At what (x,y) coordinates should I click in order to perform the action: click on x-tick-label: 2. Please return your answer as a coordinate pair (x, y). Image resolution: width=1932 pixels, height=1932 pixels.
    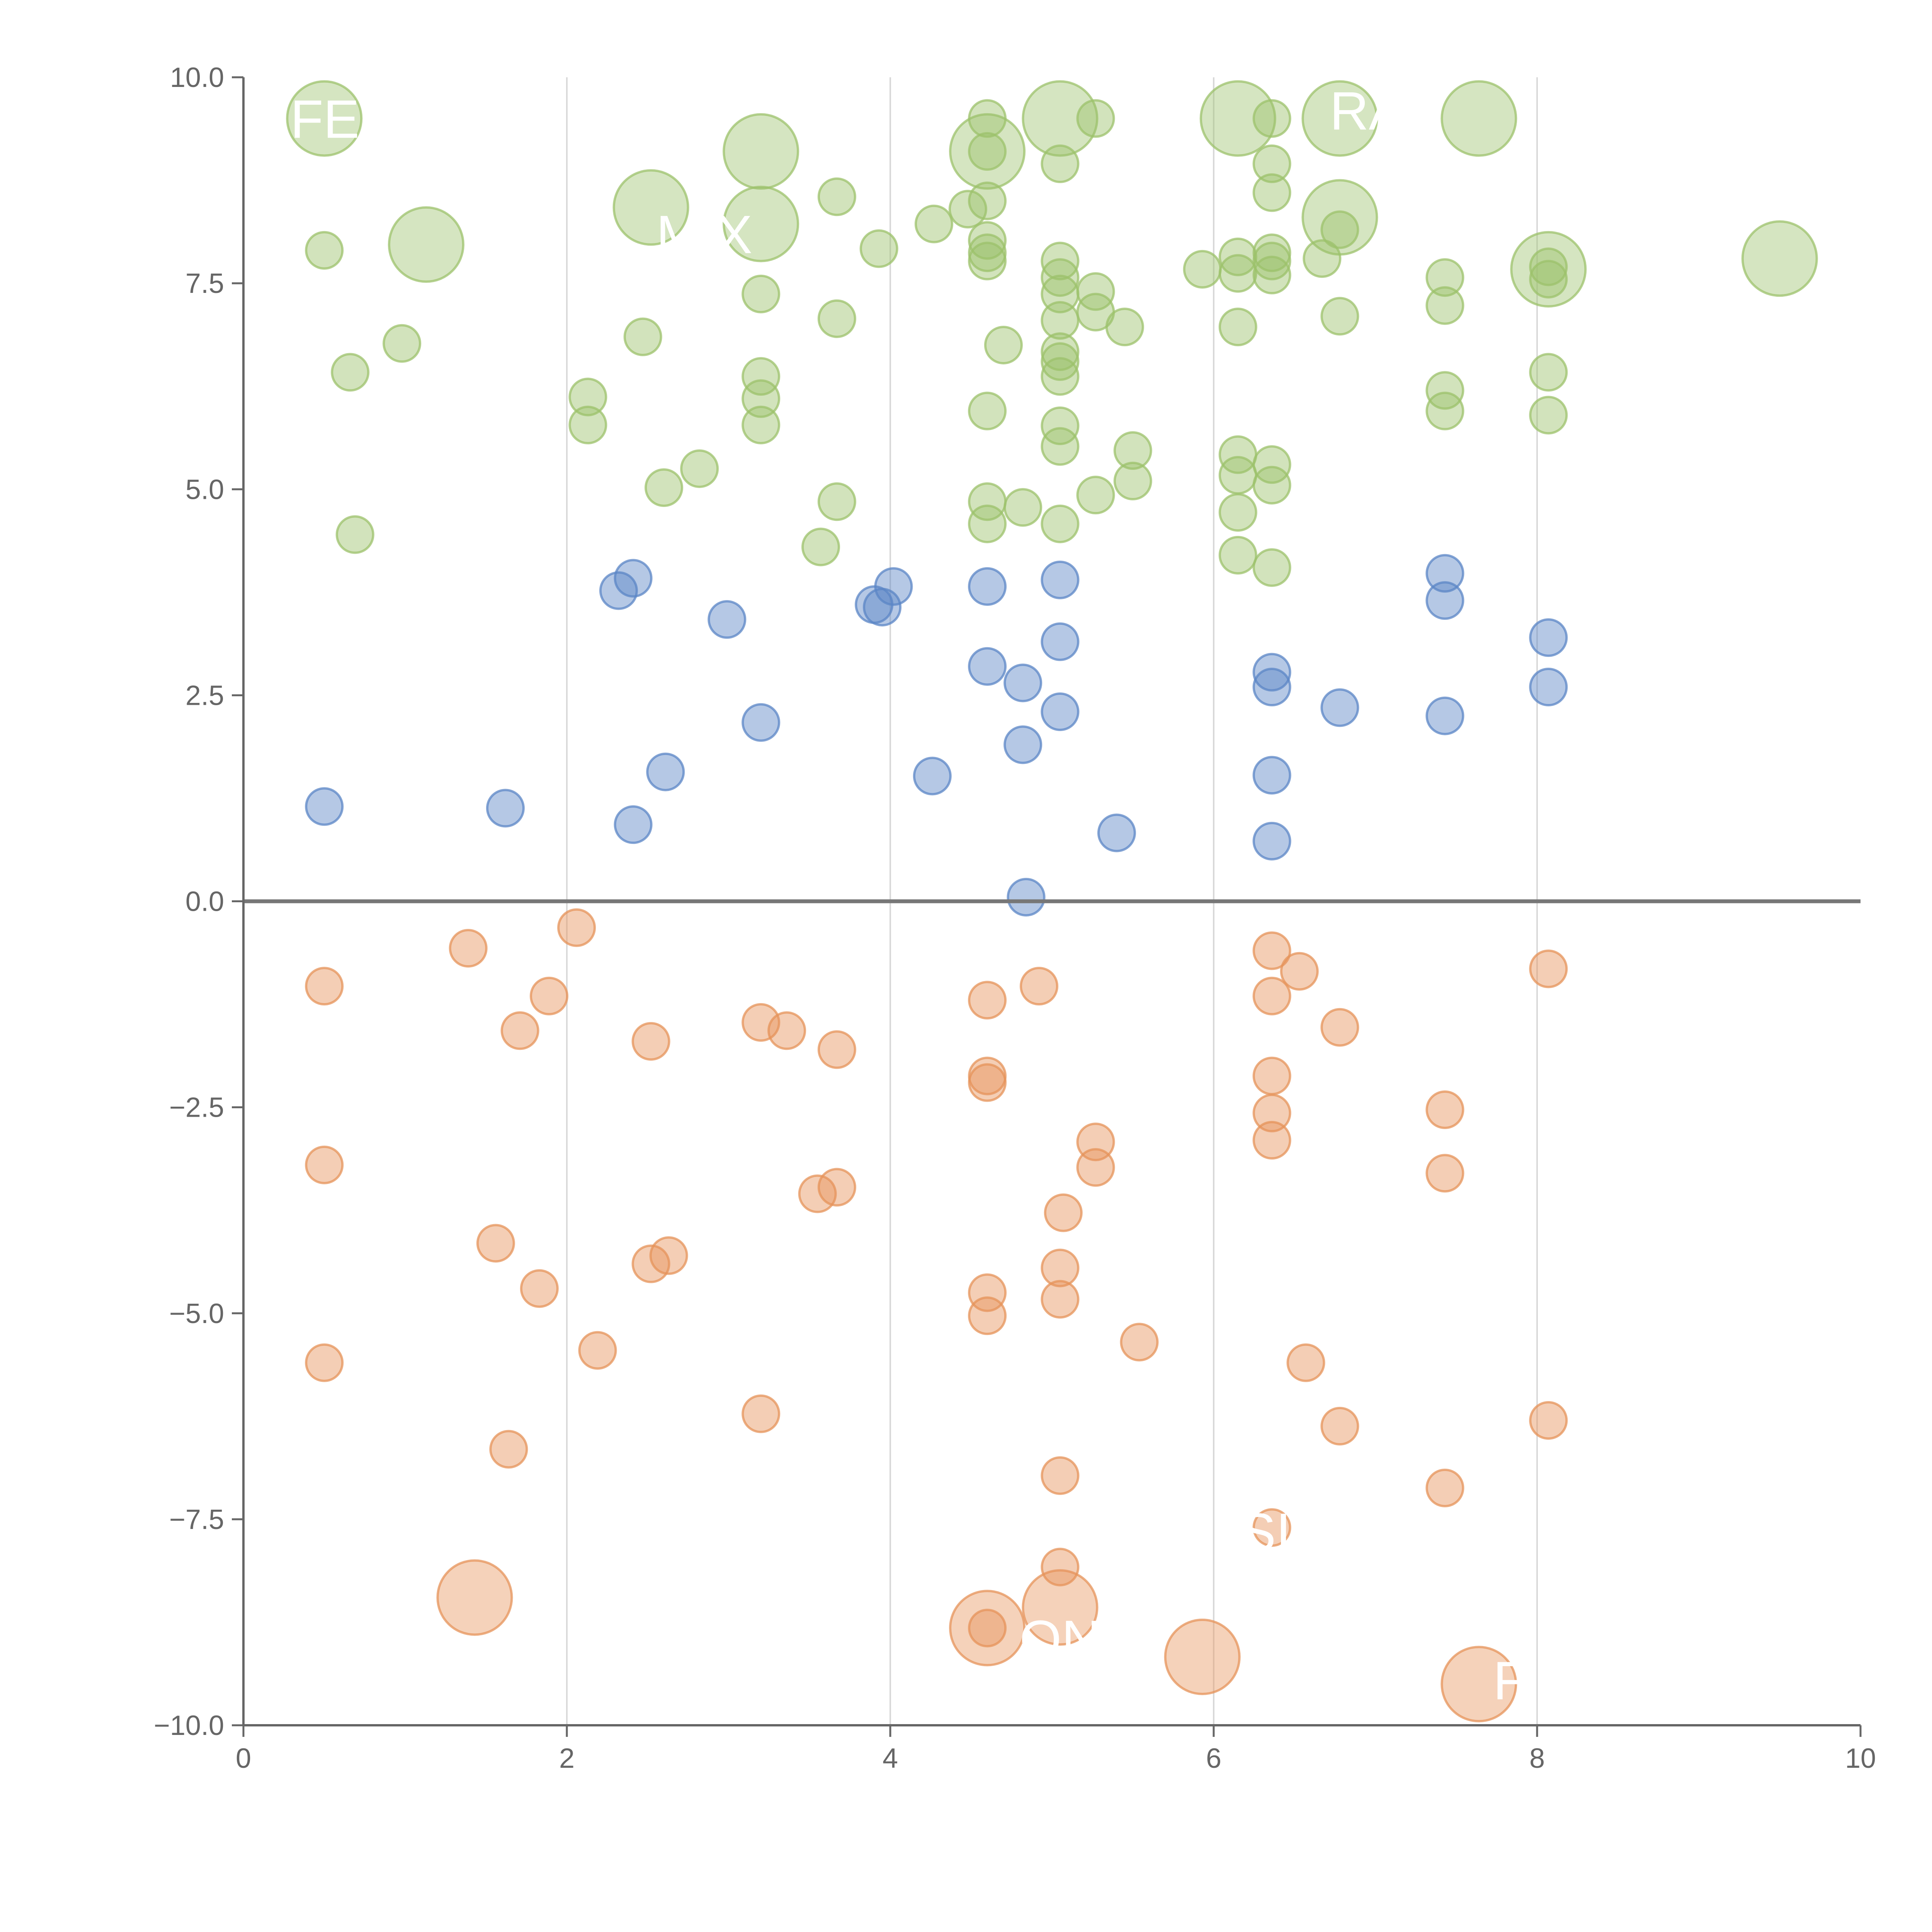
    Looking at the image, I should click on (567, 1758).